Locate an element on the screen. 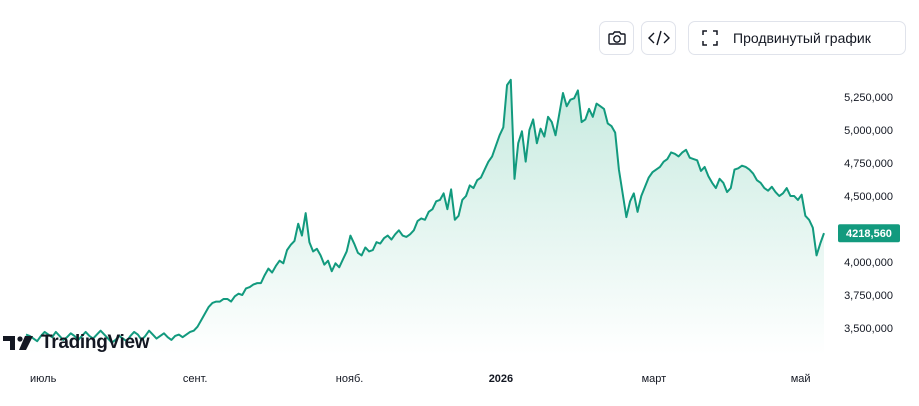 The width and height of the screenshot is (919, 406). tradingview-logo: TradingView is located at coordinates (76, 343).